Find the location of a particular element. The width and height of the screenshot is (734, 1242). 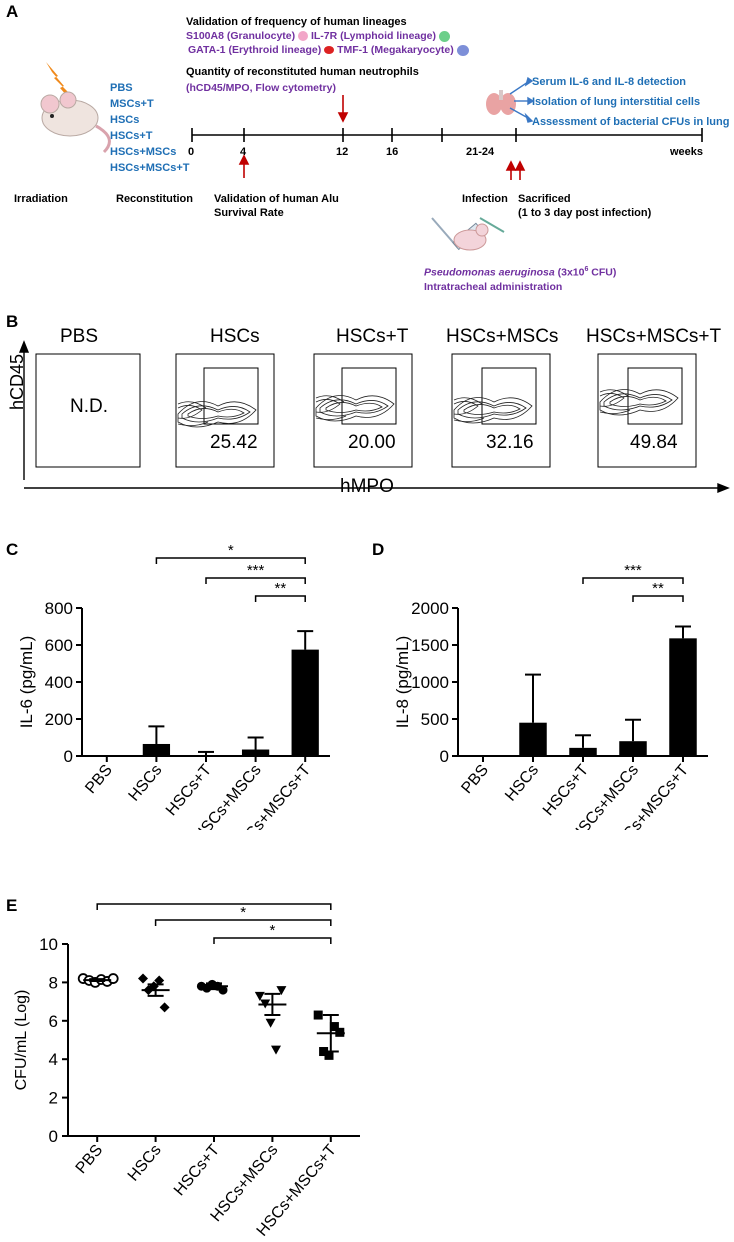

y-axis-title: IL-8 (pg/mL) is located at coordinates (402, 682).